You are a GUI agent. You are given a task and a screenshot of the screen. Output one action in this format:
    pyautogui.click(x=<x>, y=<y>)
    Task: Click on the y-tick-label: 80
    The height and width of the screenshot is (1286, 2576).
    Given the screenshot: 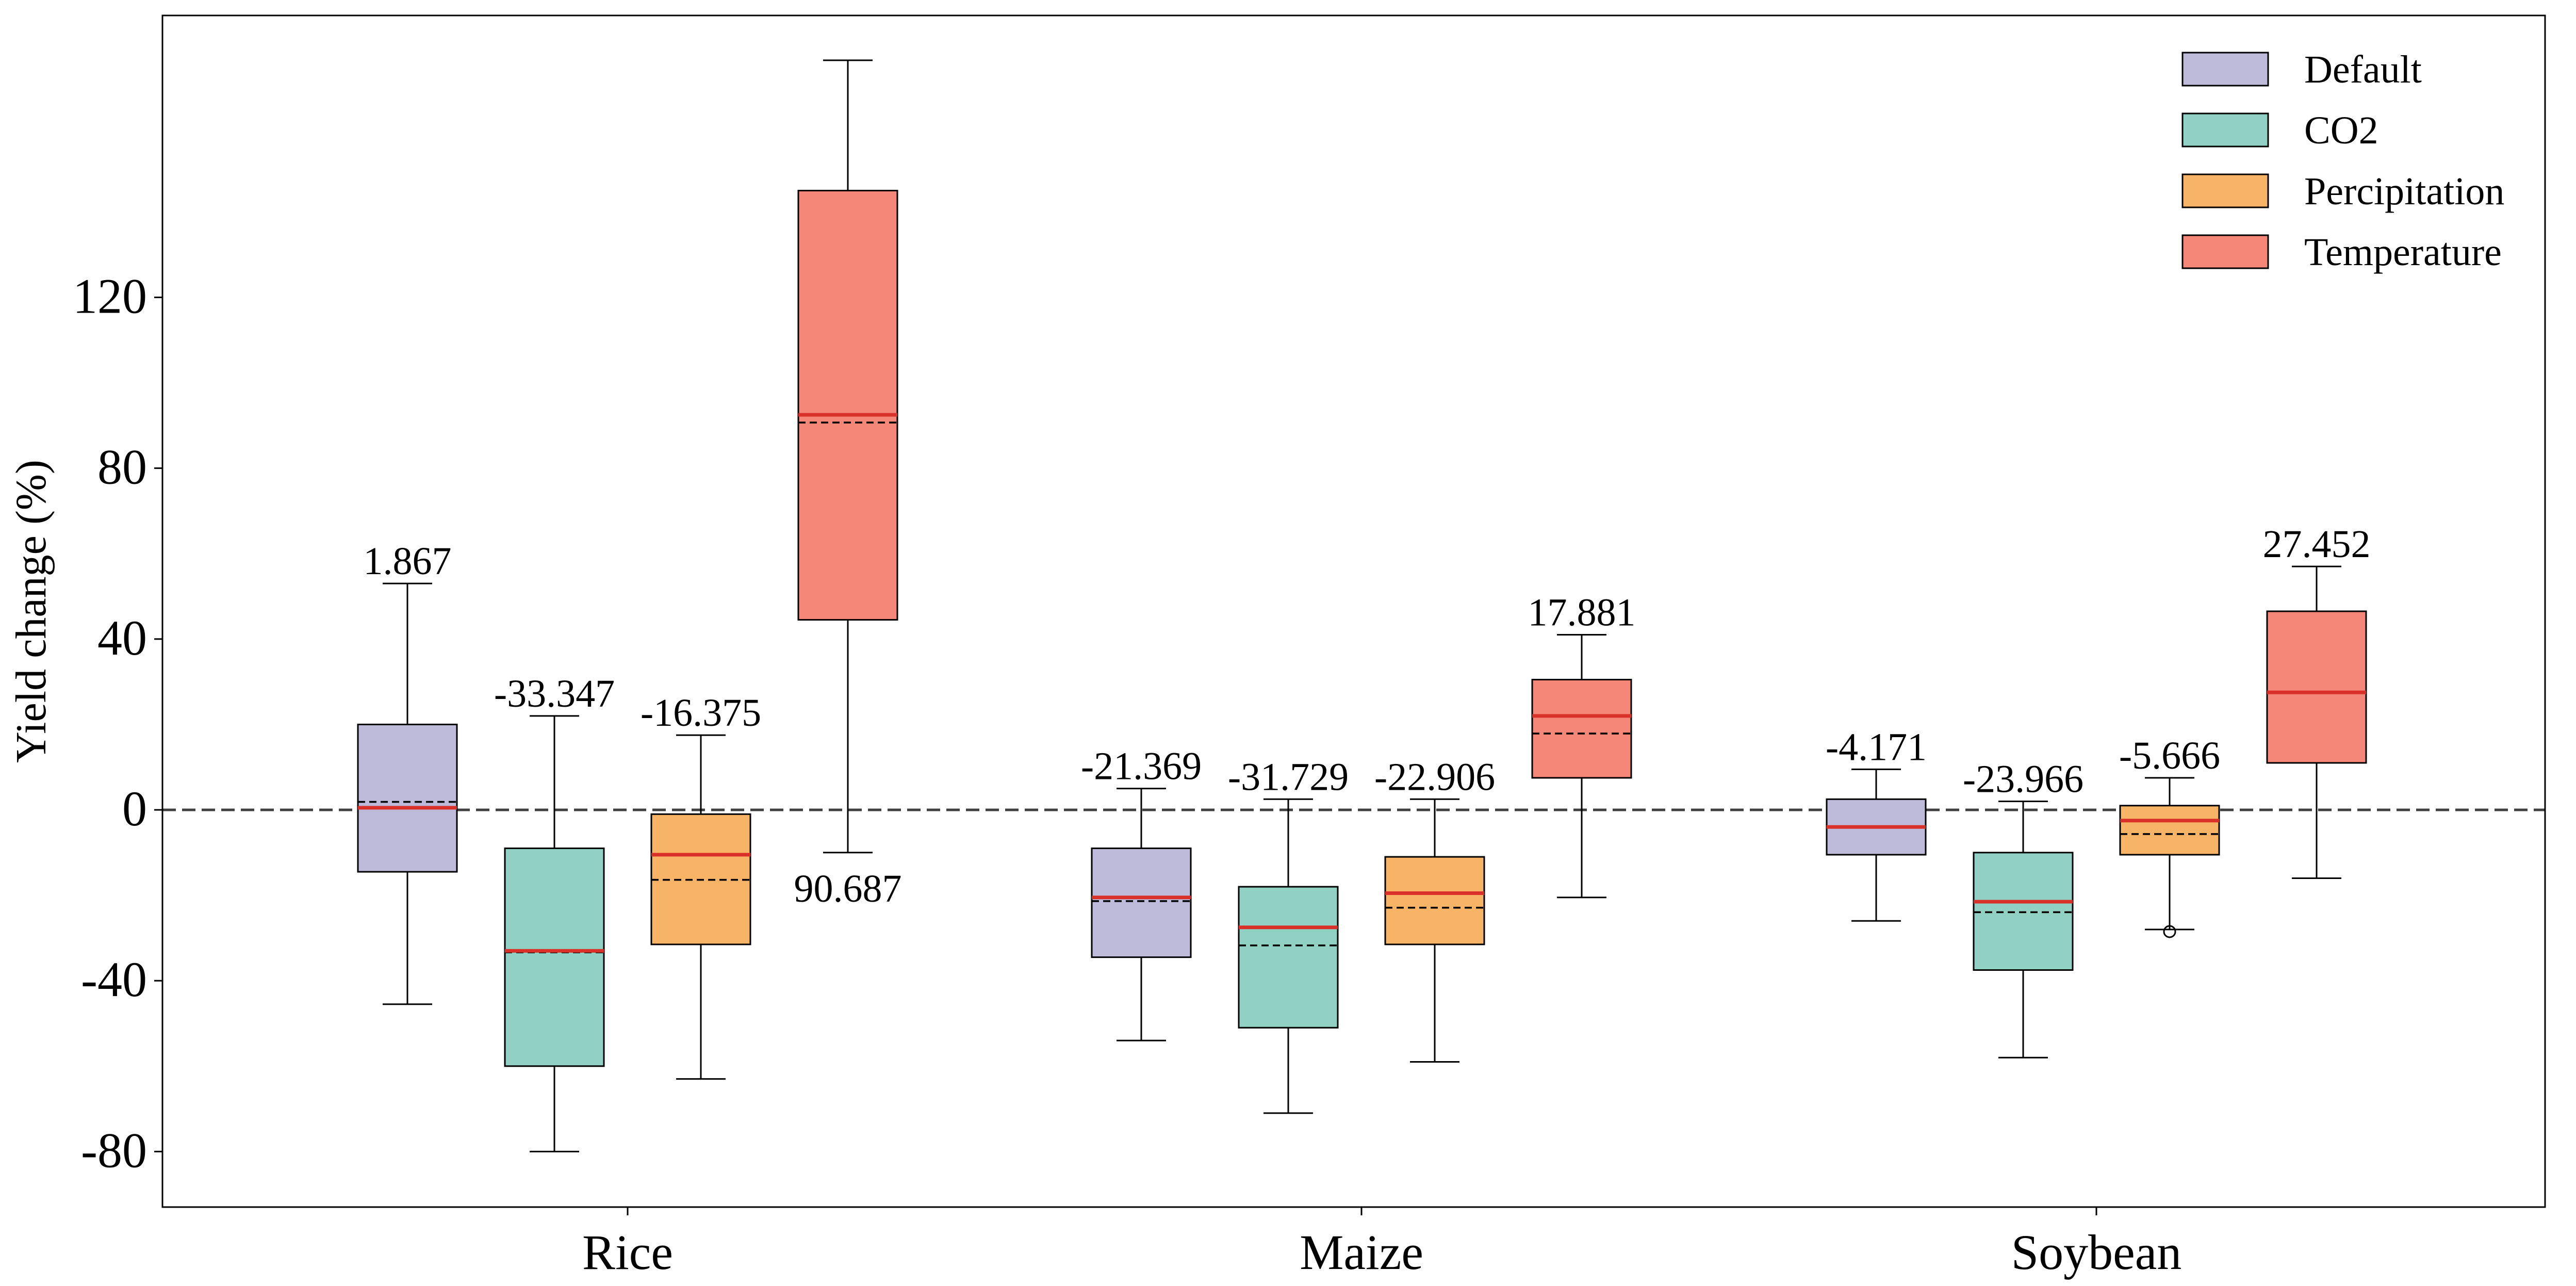 What is the action you would take?
    pyautogui.click(x=122, y=467)
    